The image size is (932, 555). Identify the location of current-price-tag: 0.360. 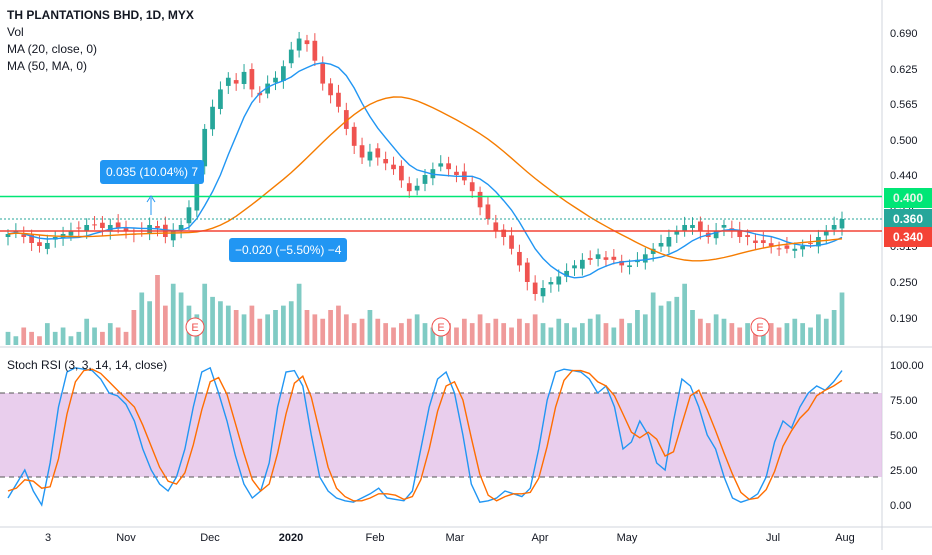
(908, 219).